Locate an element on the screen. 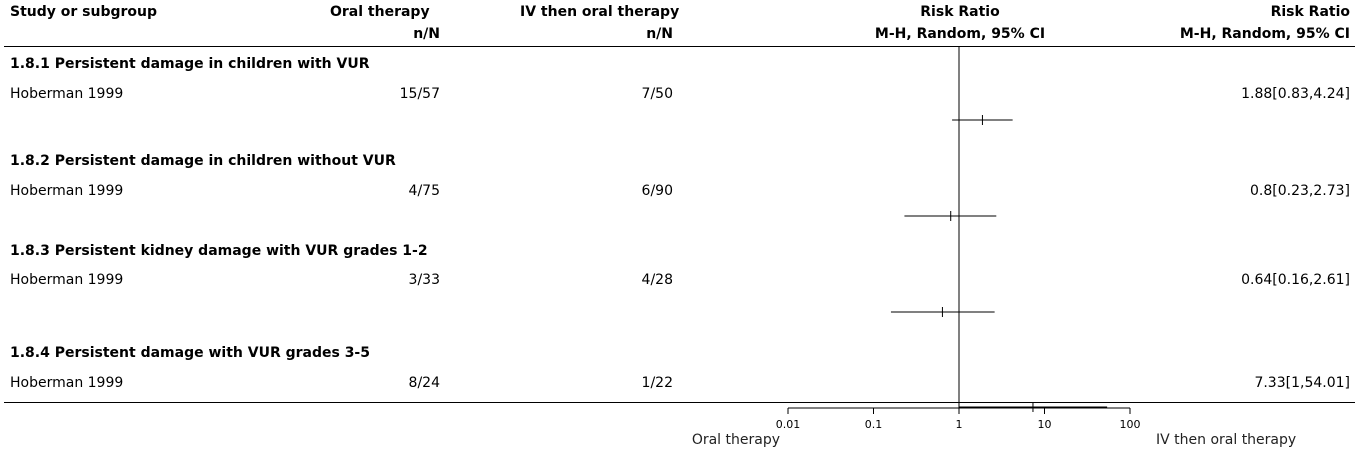  group1-count: 8/24 is located at coordinates (424, 383).